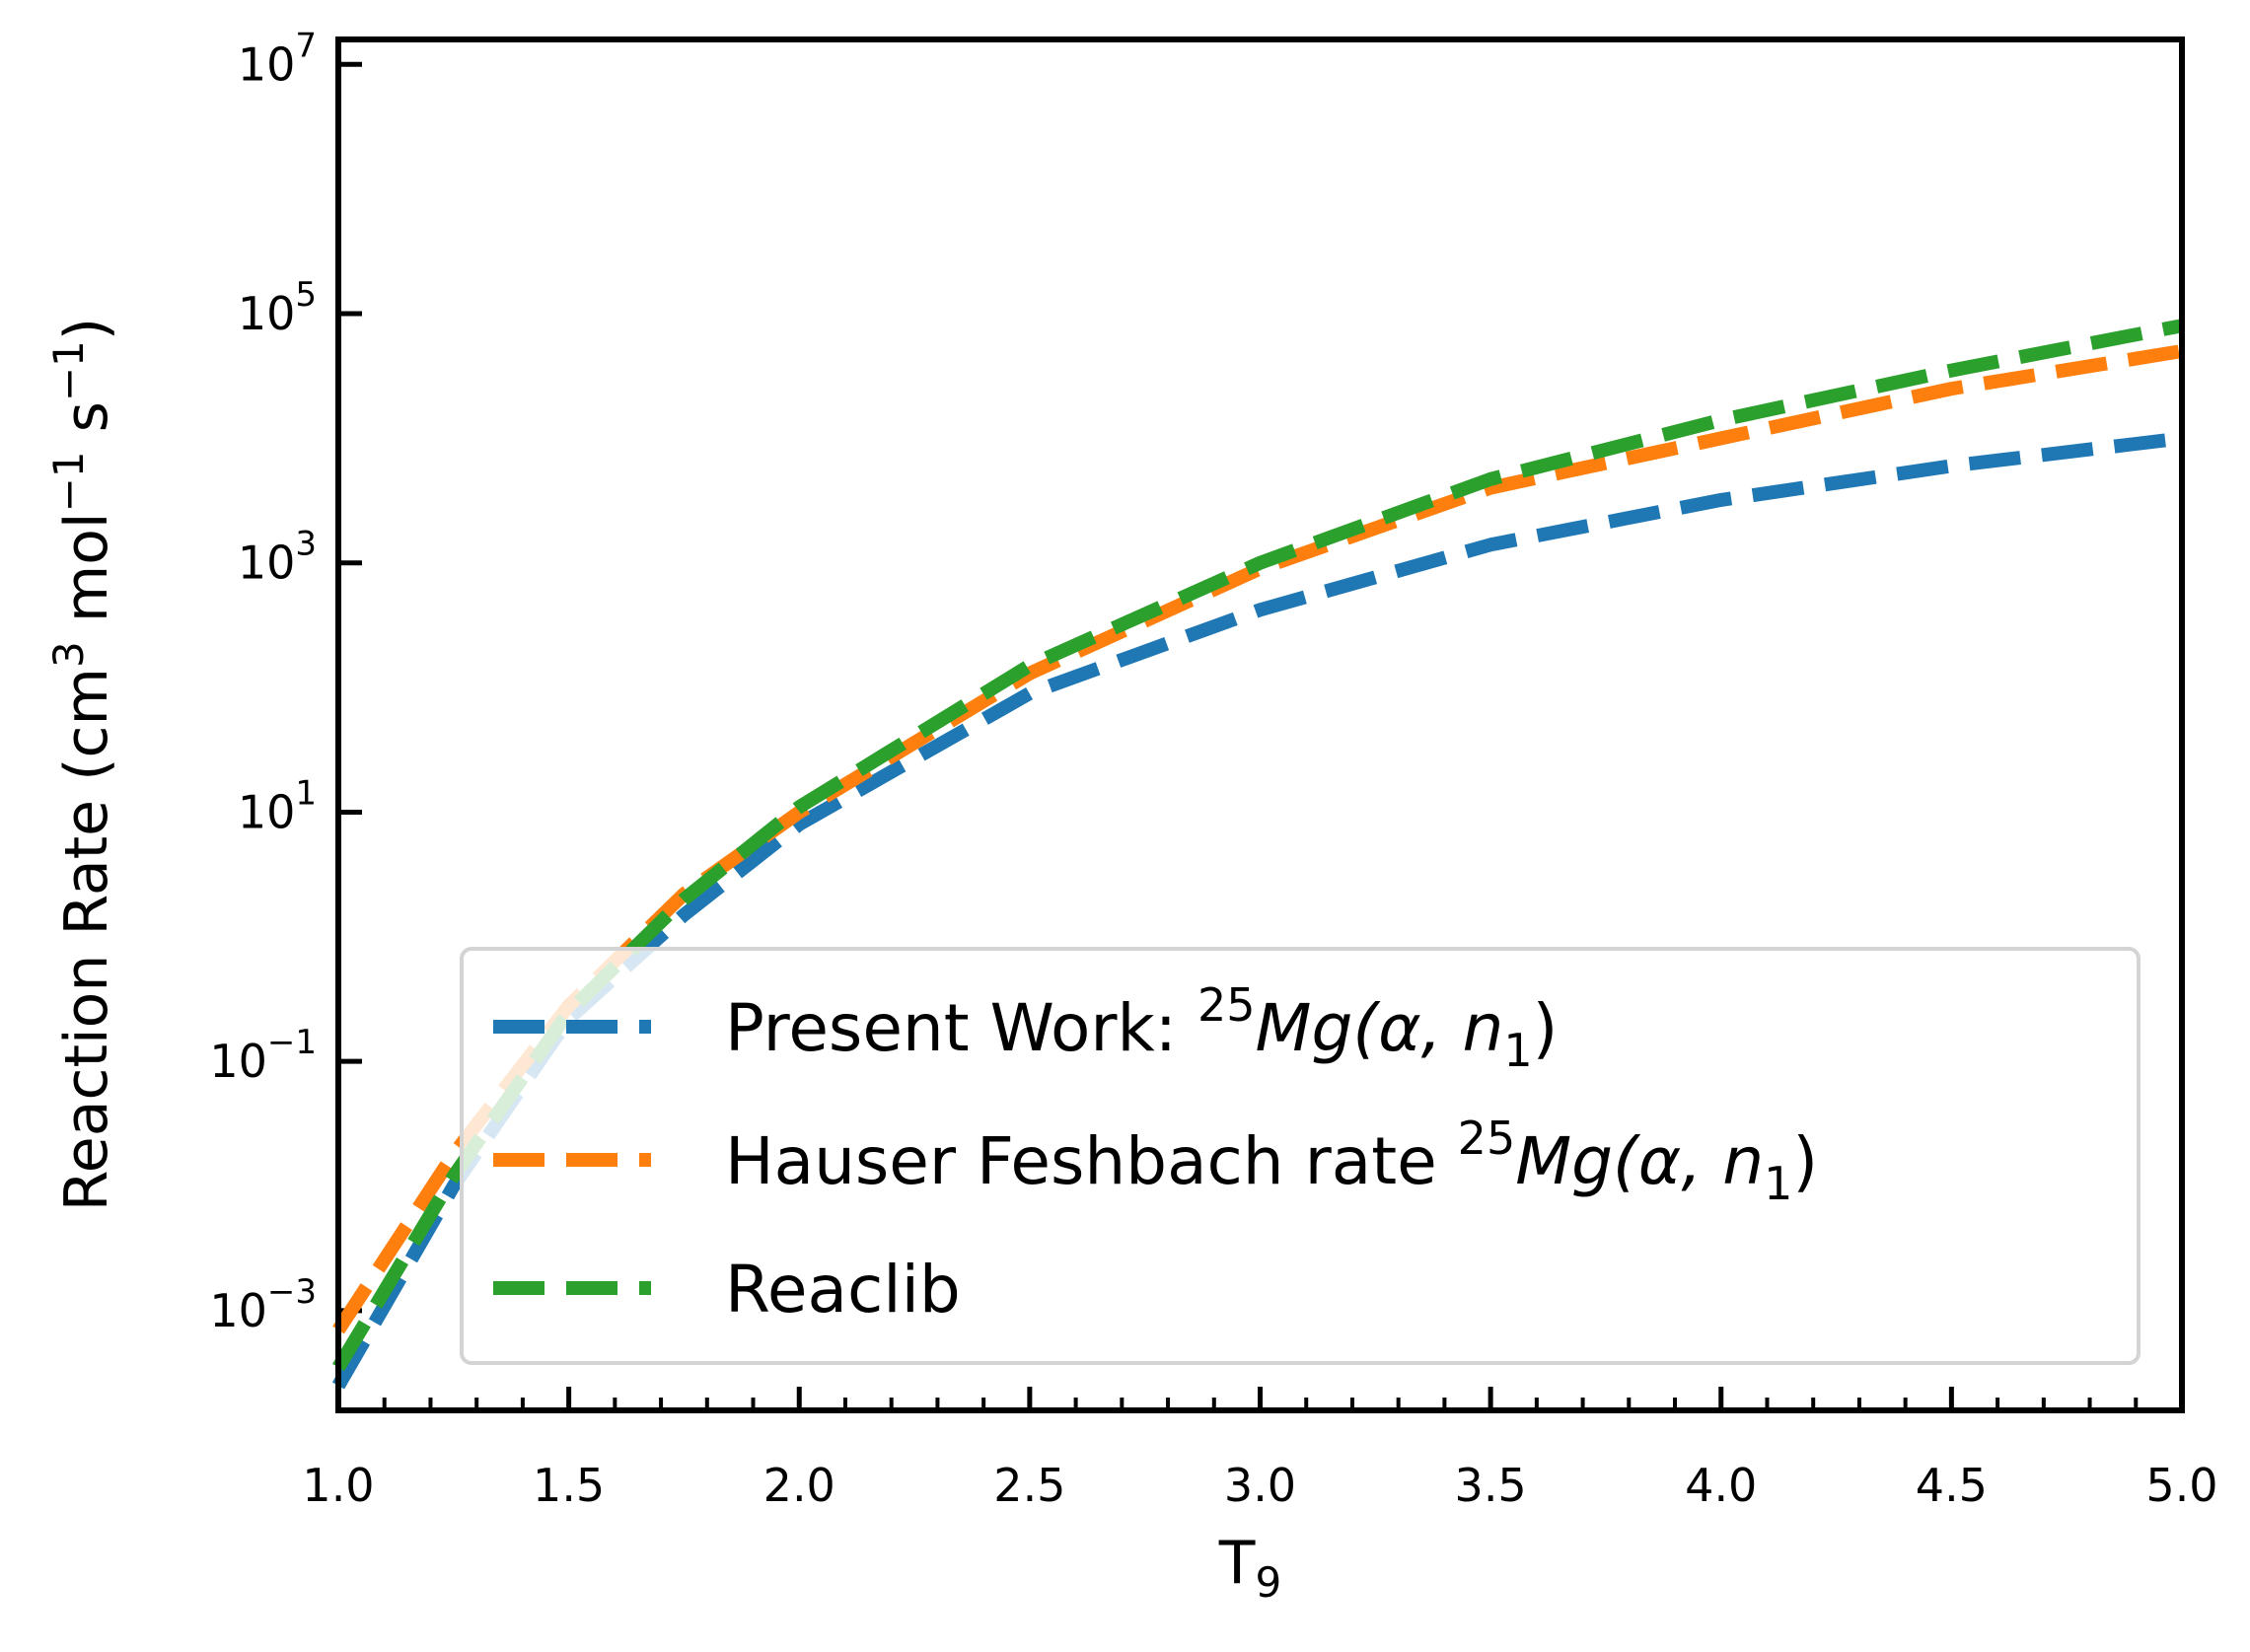  What do you see at coordinates (962, 1028) in the screenshot?
I see `legend-label-name: Present Work:` at bounding box center [962, 1028].